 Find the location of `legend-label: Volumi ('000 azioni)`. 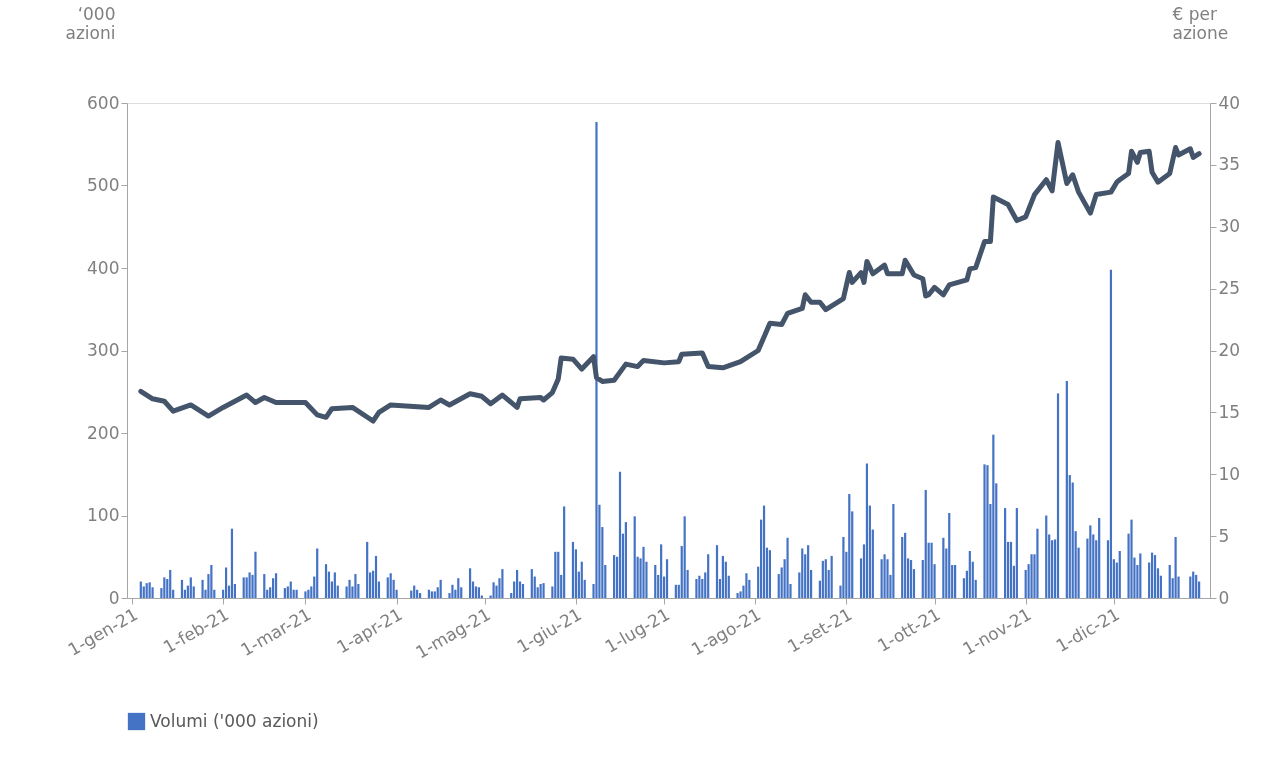

legend-label: Volumi ('000 azioni) is located at coordinates (234, 720).